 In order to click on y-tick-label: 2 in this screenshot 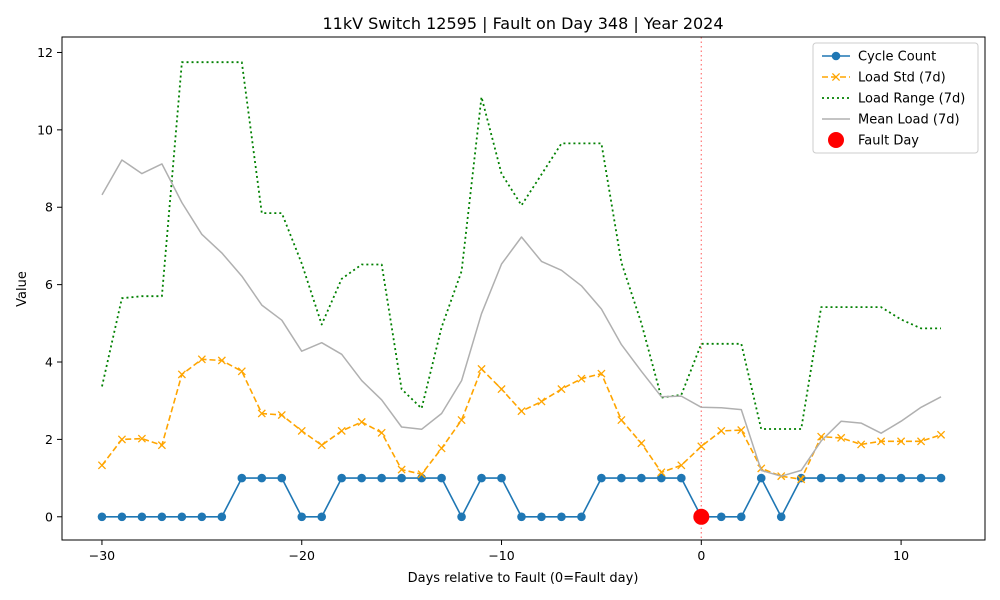, I will do `click(49, 439)`.